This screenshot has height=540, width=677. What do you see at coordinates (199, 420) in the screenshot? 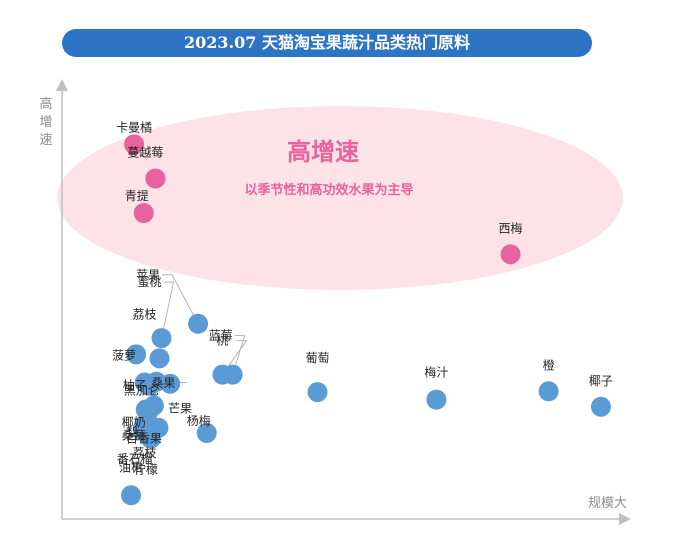
I see `point-label-杨梅: 杨梅` at bounding box center [199, 420].